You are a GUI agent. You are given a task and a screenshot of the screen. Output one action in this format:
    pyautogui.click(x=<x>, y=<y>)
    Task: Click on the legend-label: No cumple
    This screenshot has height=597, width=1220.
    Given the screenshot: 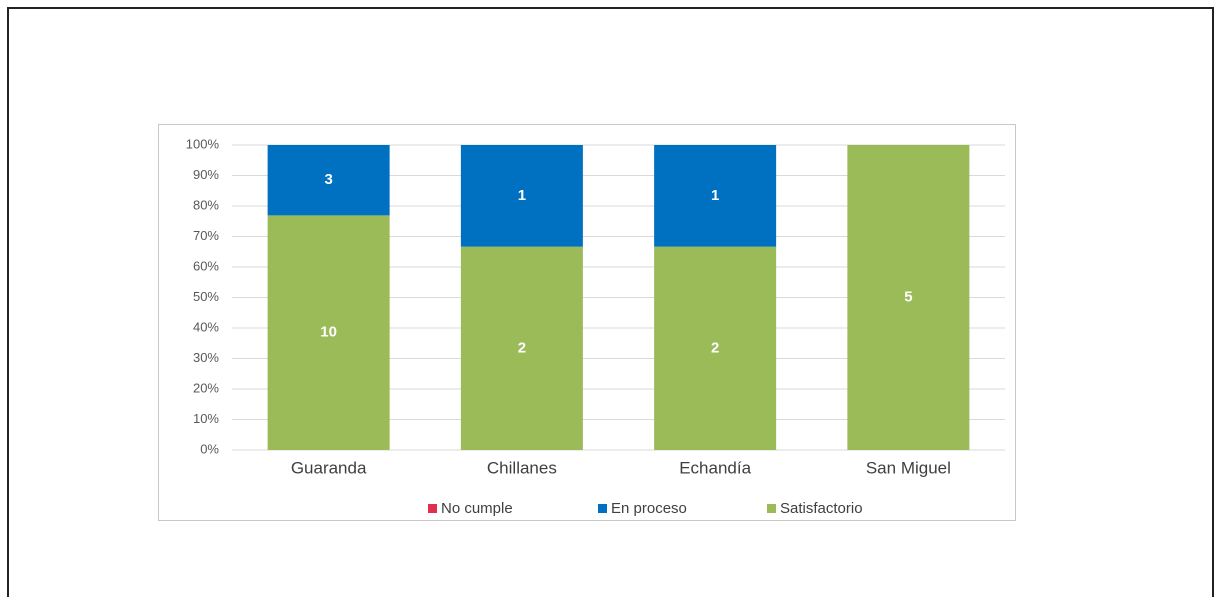 What is the action you would take?
    pyautogui.click(x=477, y=508)
    